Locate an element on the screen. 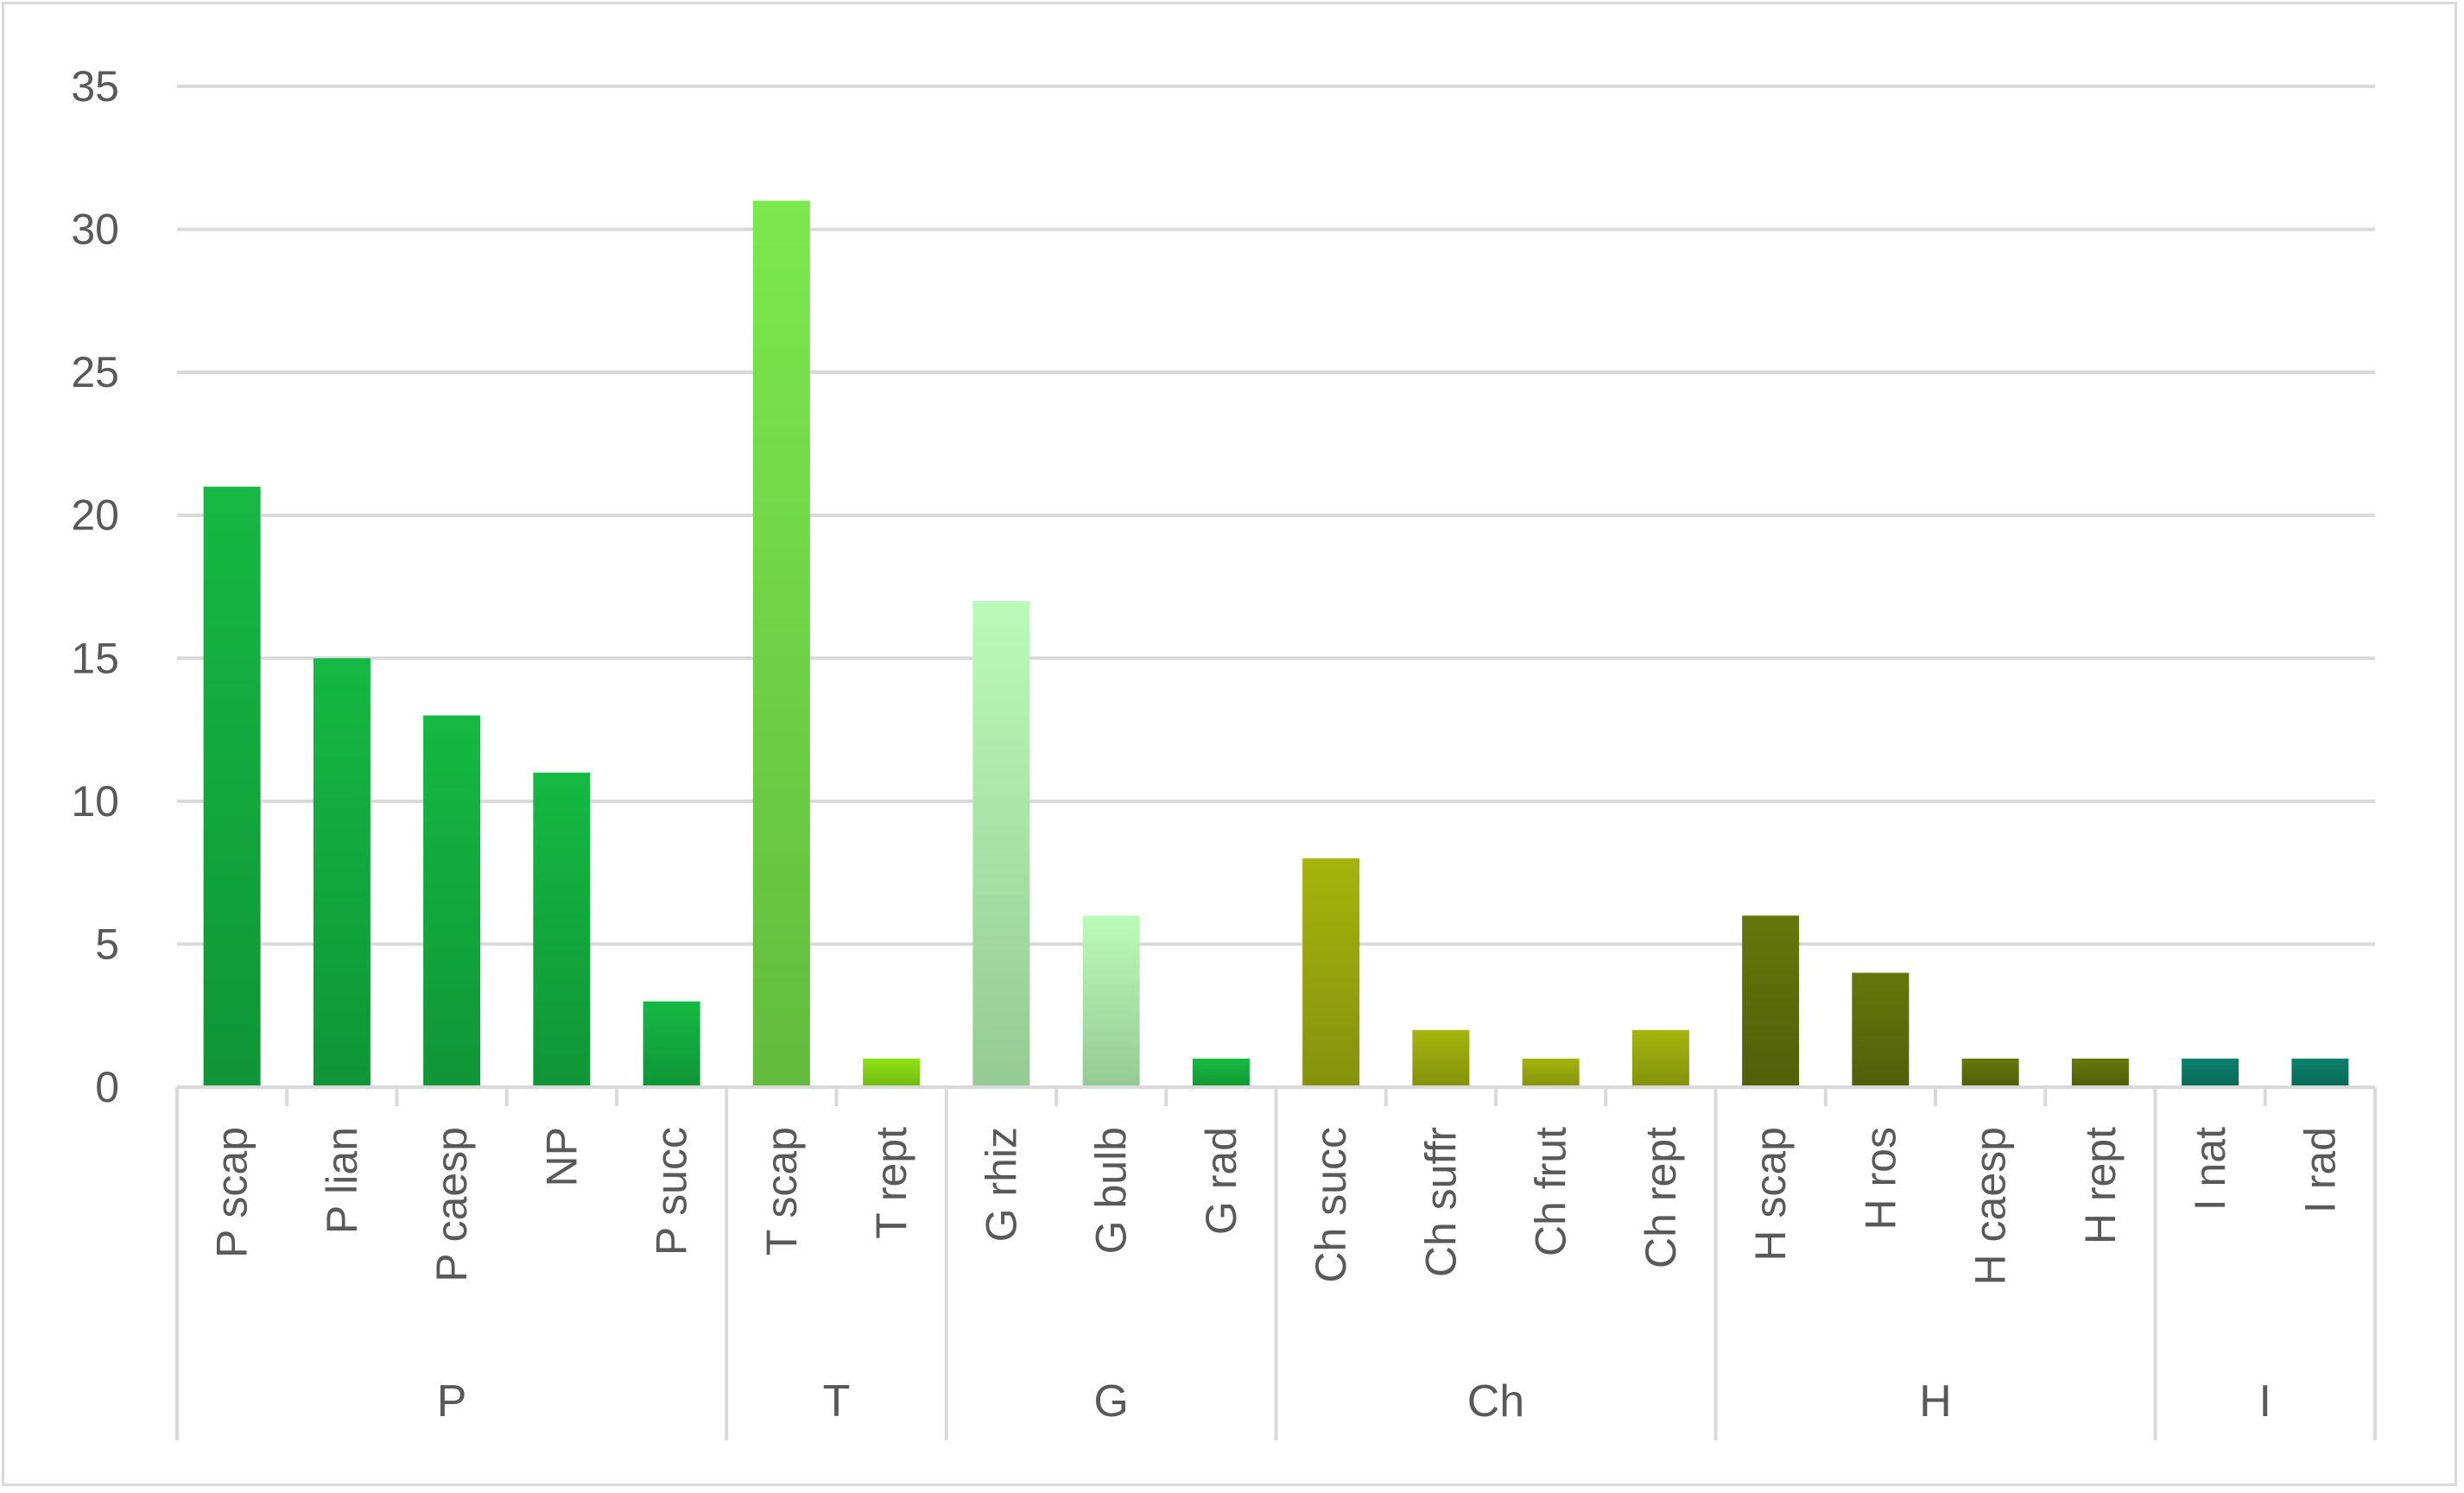  y-tick-label: 15 is located at coordinates (95, 658).